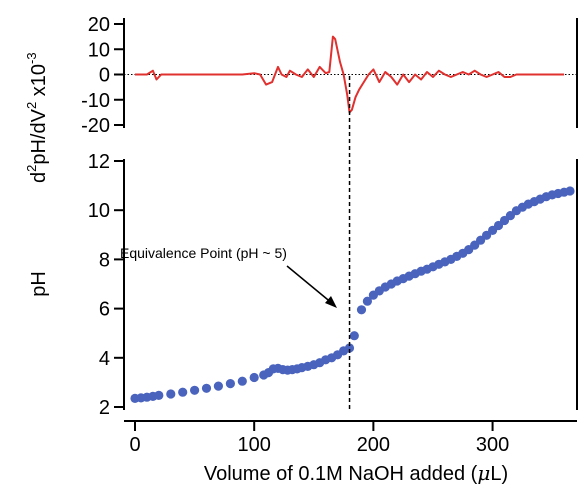 Image resolution: width=587 pixels, height=493 pixels. I want to click on annotation-arrowhead, so click(331, 302).